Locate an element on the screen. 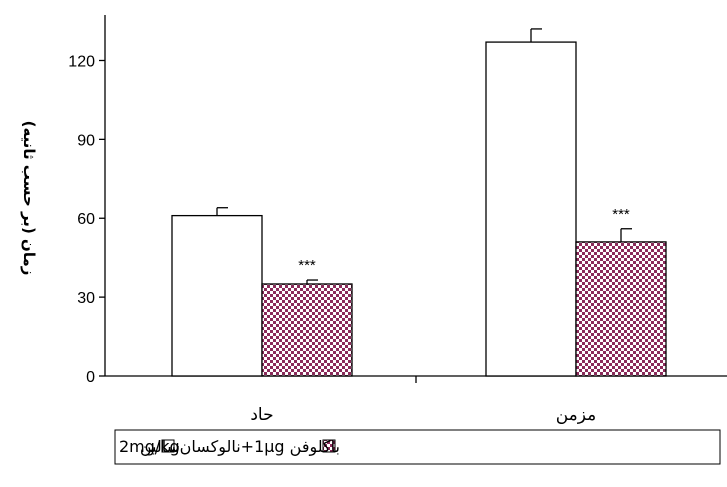 The width and height of the screenshot is (727, 487). legend-swatch-saline is located at coordinates (168, 446).